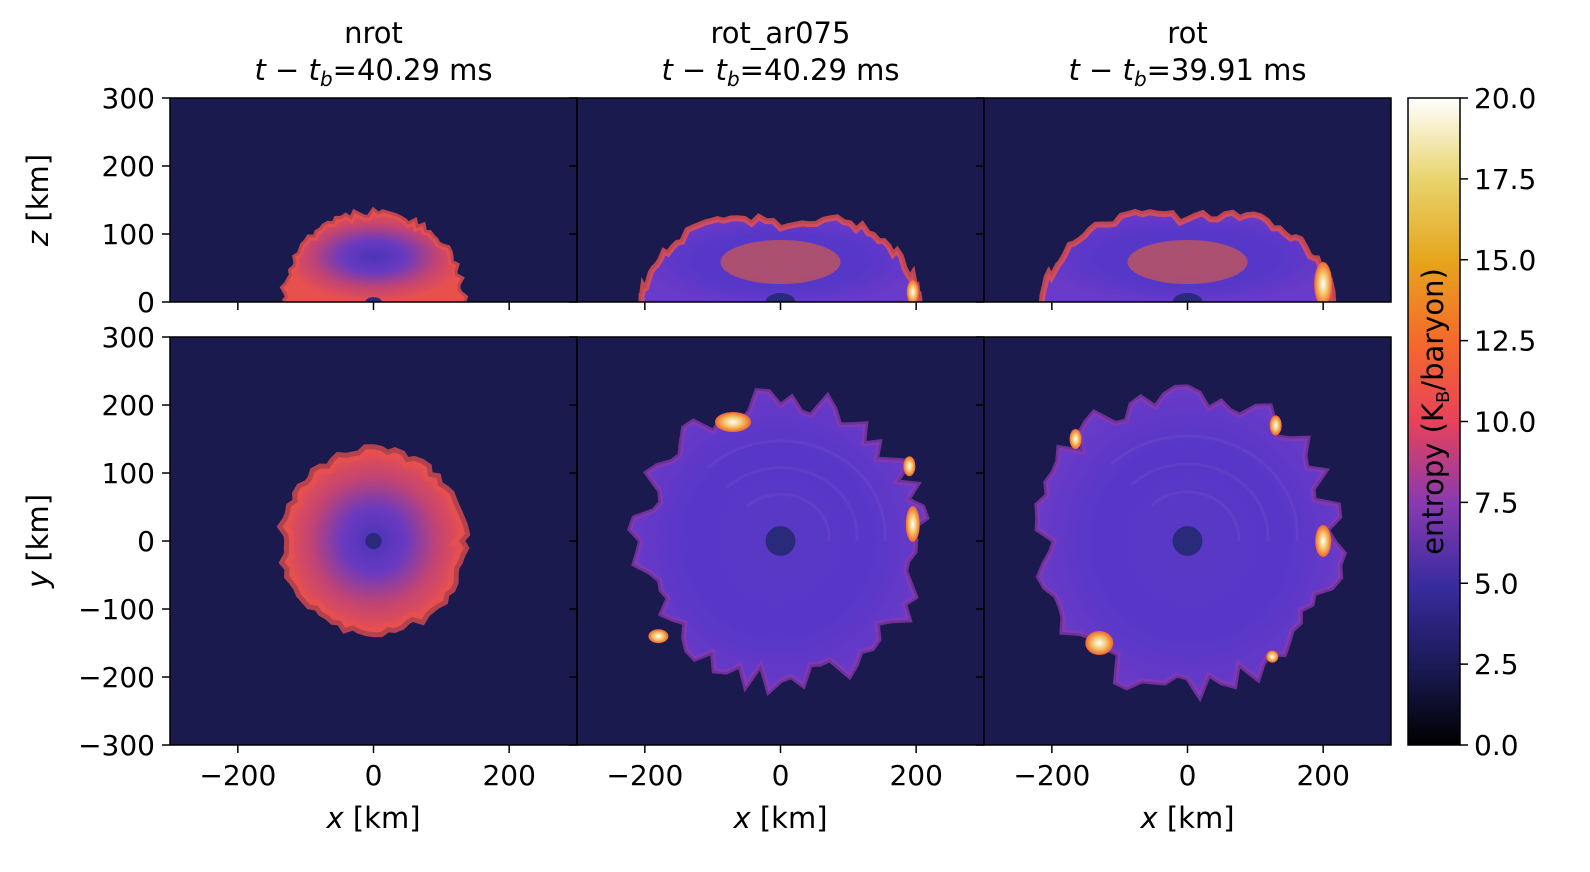 This screenshot has height=872, width=1590. Describe the element at coordinates (128, 234) in the screenshot. I see `ytick-label-top: 100` at that location.